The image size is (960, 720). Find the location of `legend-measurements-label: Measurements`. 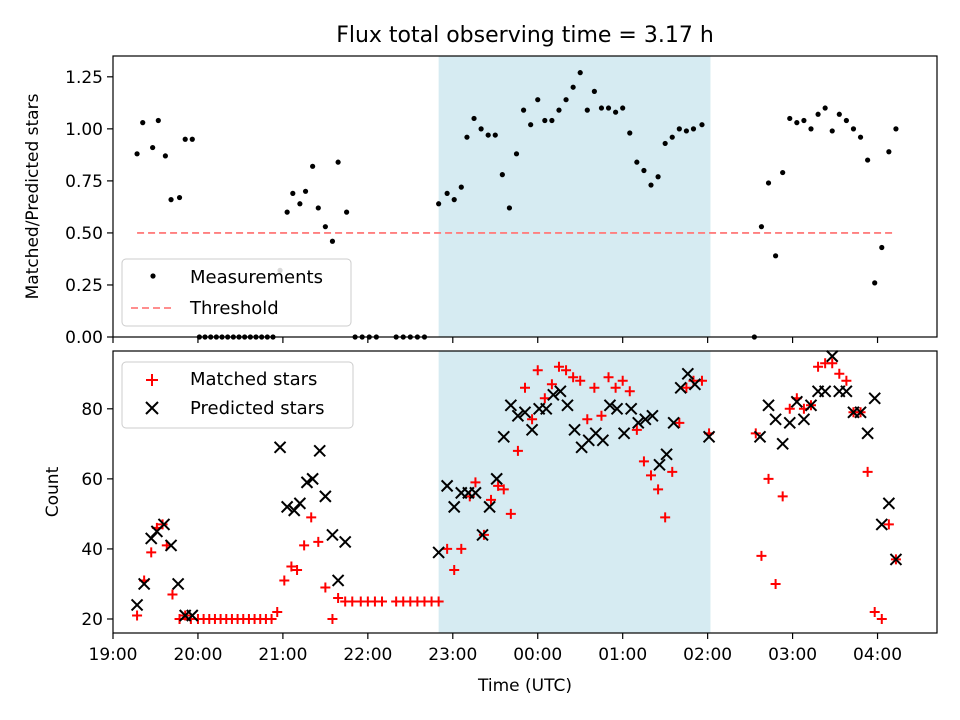

legend-measurements-label: Measurements is located at coordinates (256, 277).